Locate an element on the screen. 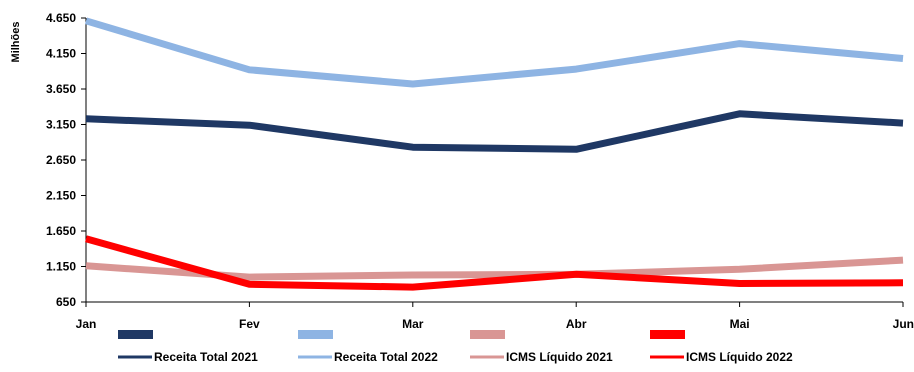  legend-label-3: ICMS Líquido 2021 is located at coordinates (559, 357).